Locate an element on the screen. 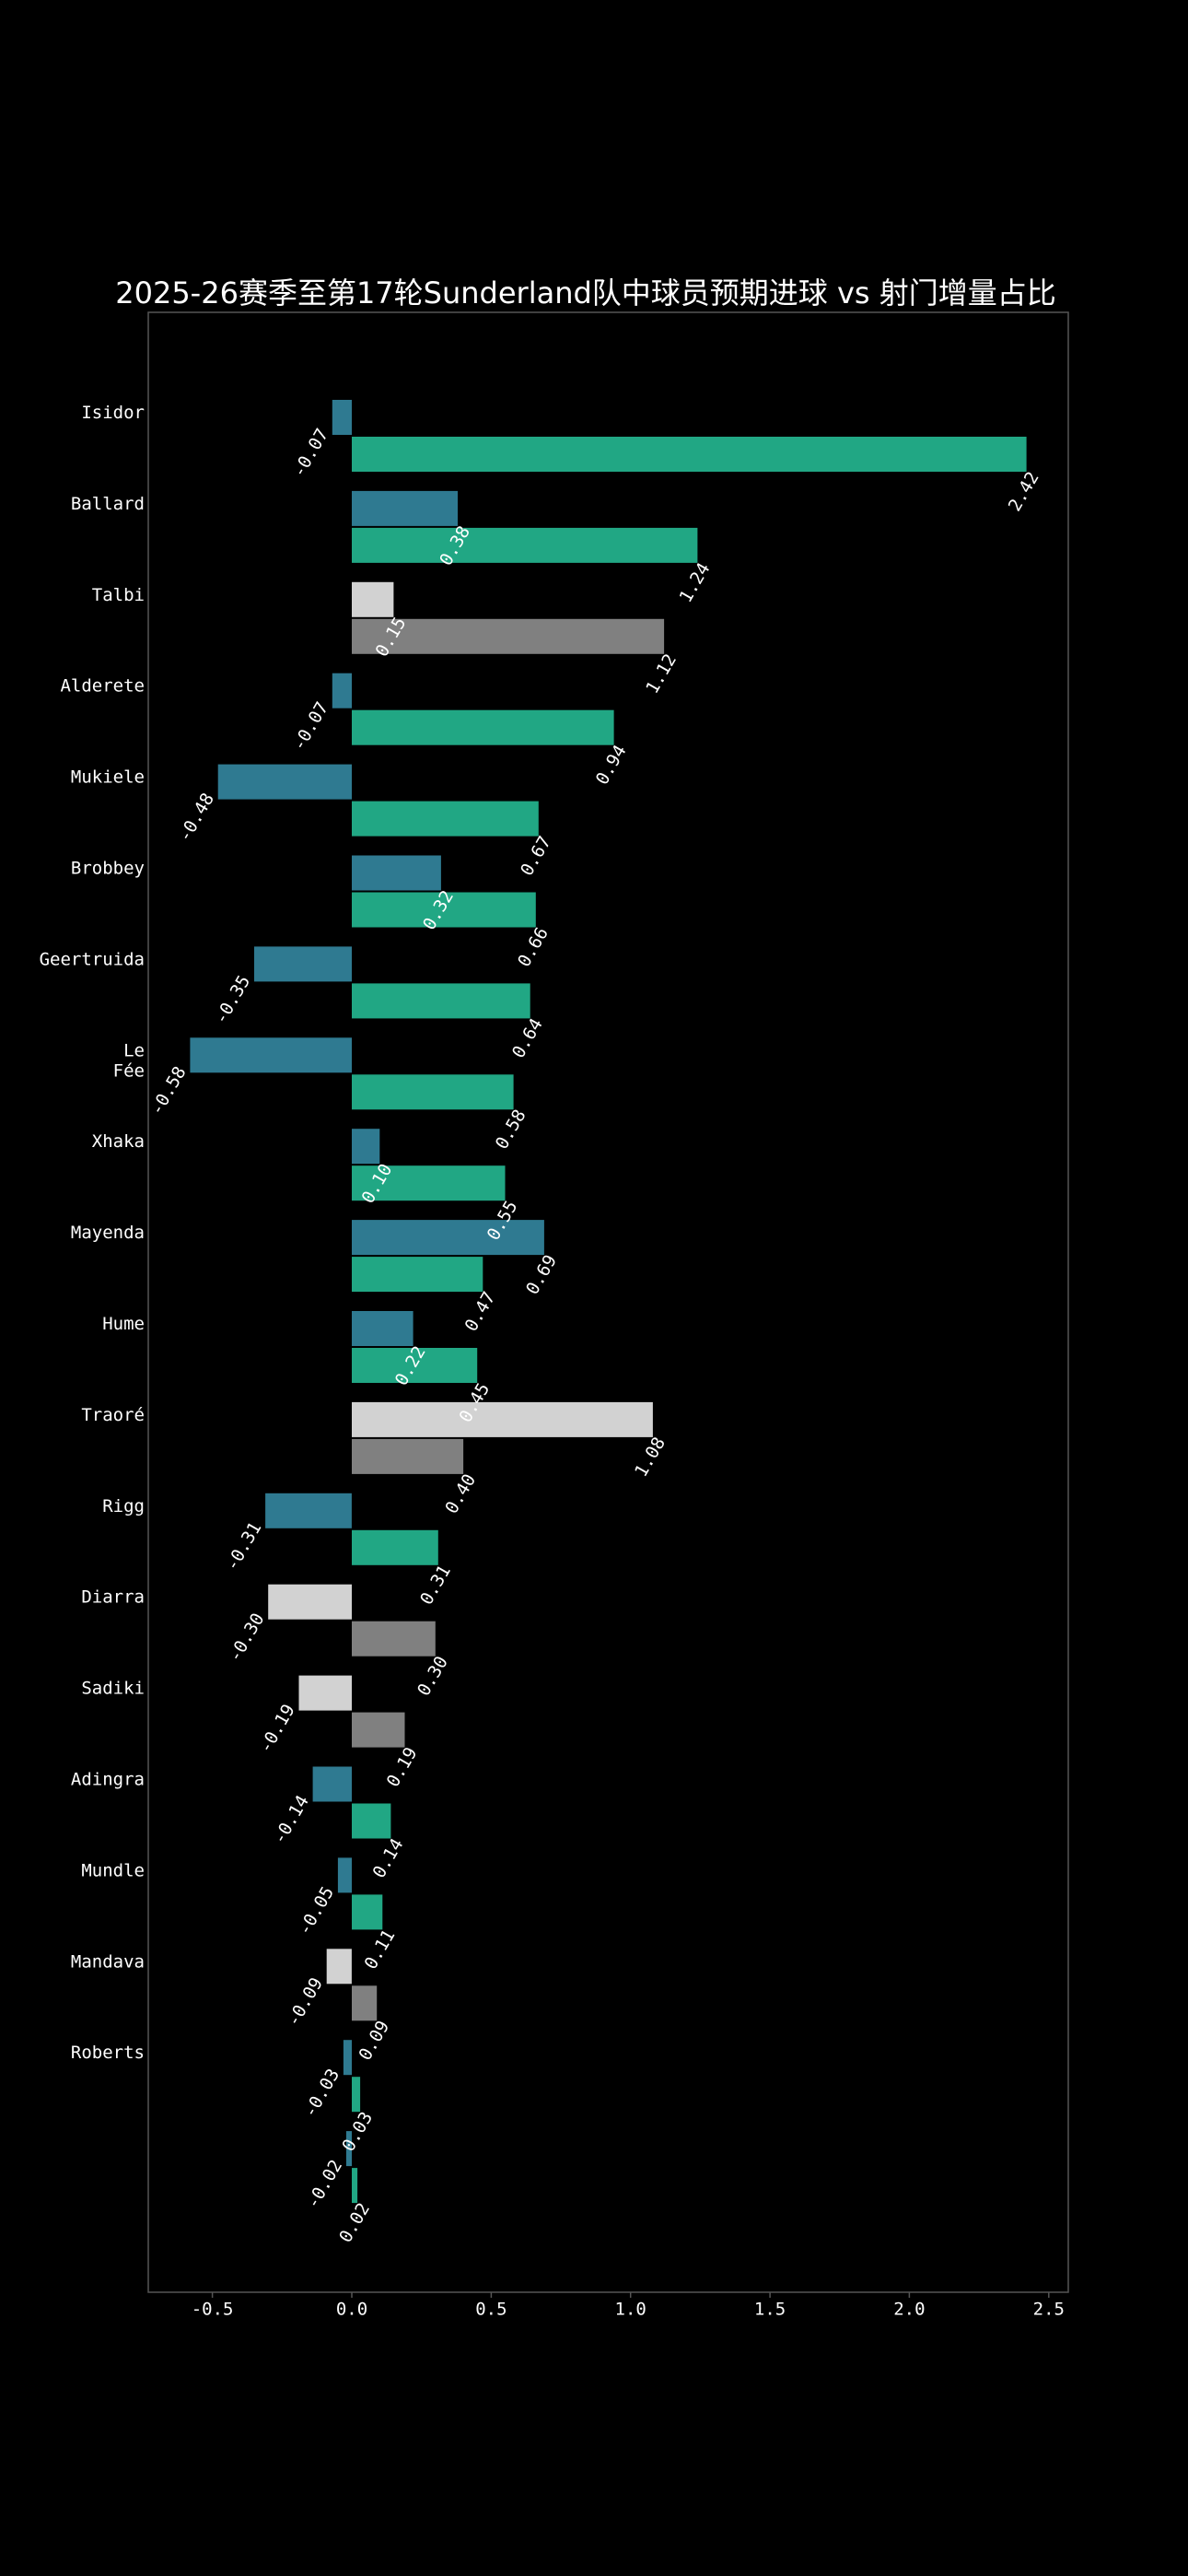 Image resolution: width=1188 pixels, height=2576 pixels. x-tick-label-2: 0.5 is located at coordinates (491, 2310).